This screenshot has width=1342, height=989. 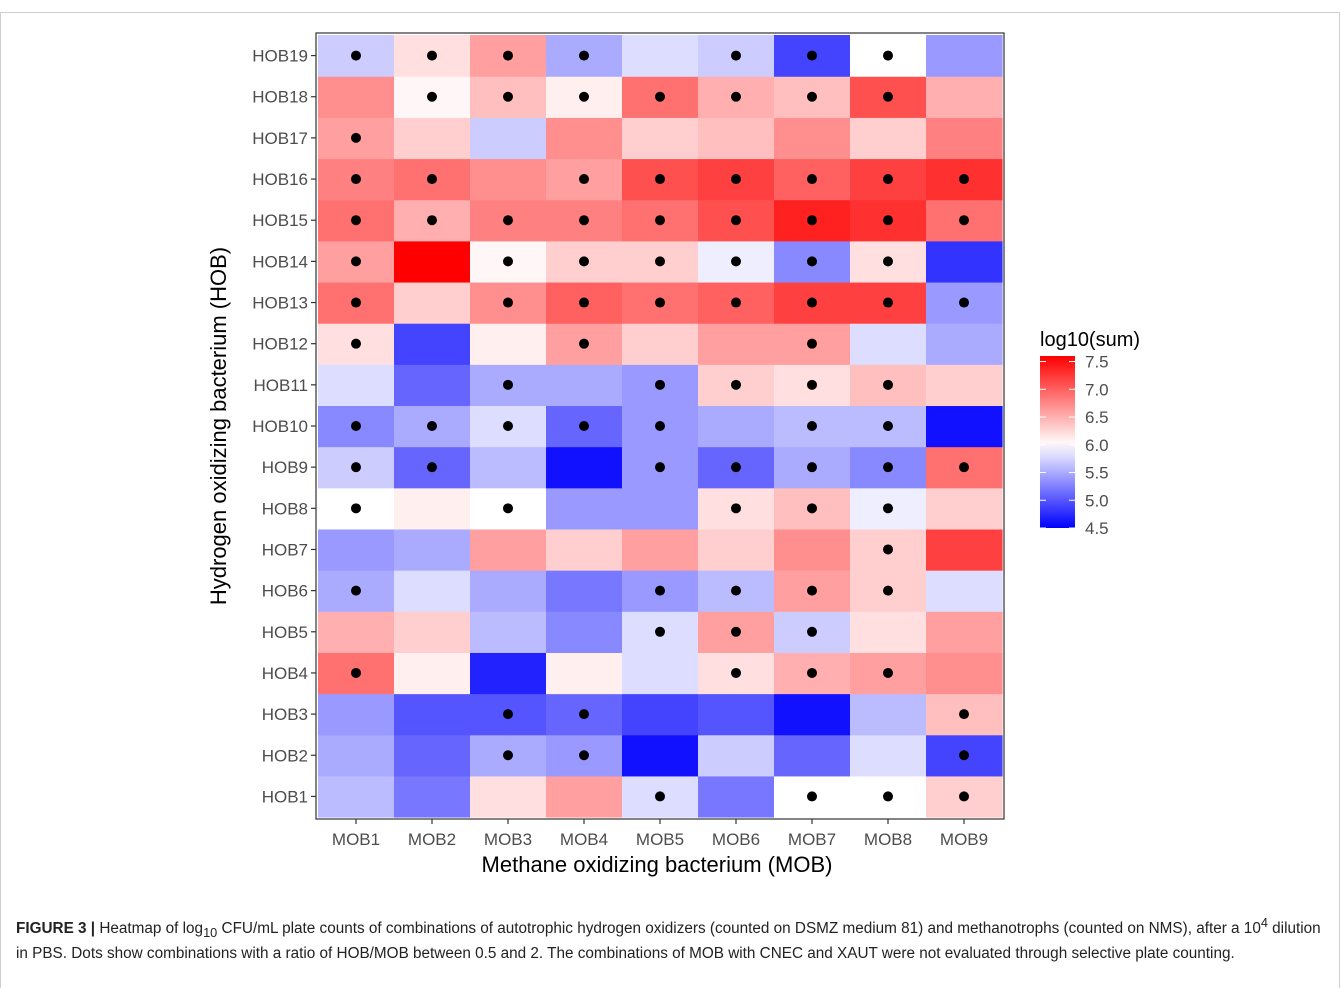 What do you see at coordinates (285, 632) in the screenshot?
I see `y-tick-label: HOB5` at bounding box center [285, 632].